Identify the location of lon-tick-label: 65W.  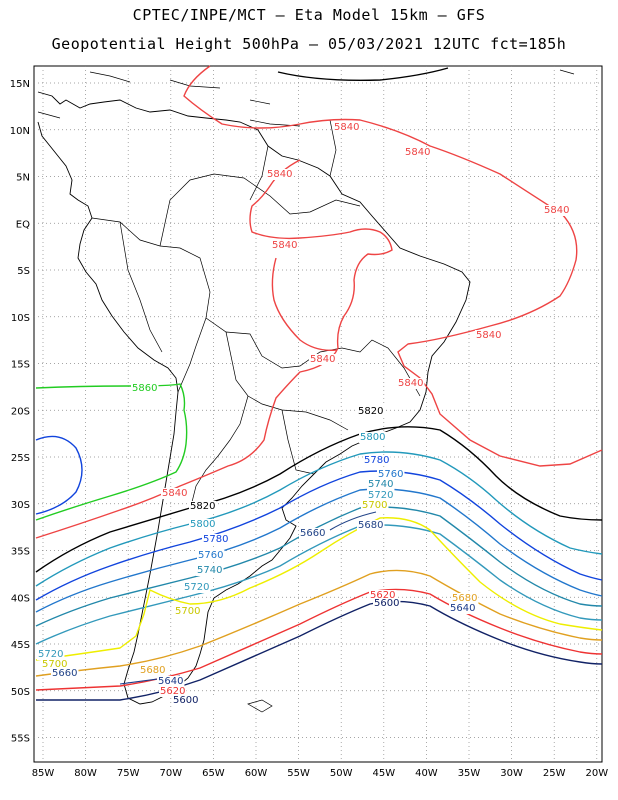
(213, 773).